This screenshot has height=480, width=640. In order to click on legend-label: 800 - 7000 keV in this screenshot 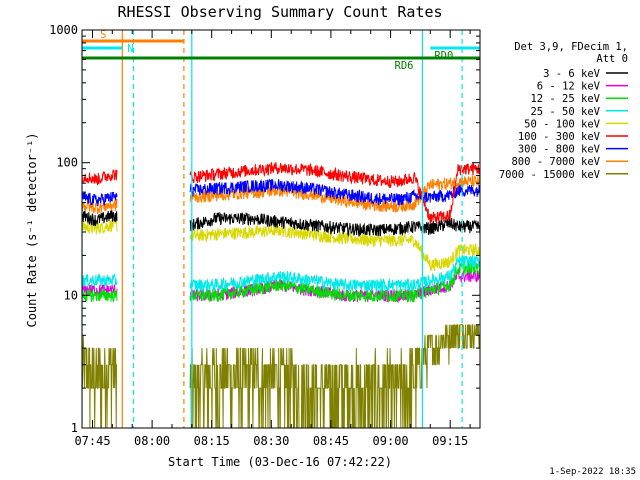, I will do `click(555, 162)`.